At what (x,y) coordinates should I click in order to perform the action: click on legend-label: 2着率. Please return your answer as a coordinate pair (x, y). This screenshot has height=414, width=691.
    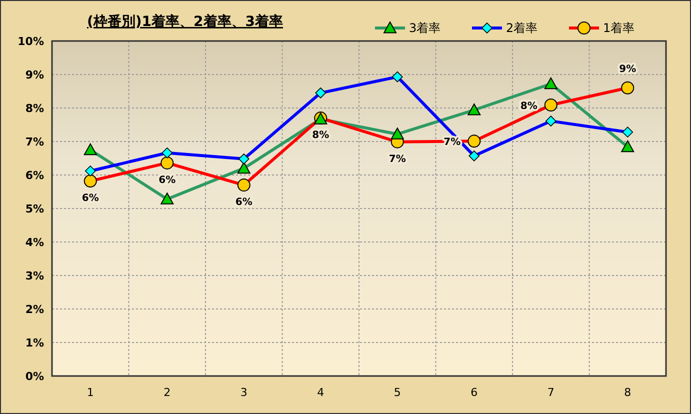
    Looking at the image, I should click on (522, 28).